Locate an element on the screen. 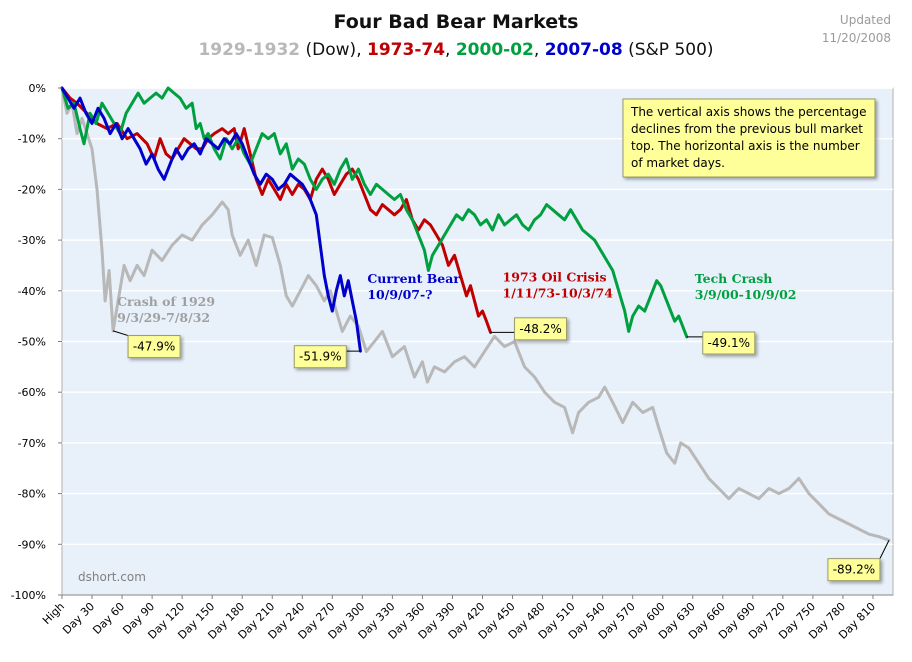 The width and height of the screenshot is (912, 662). subtitle-part-3: , is located at coordinates (450, 50).